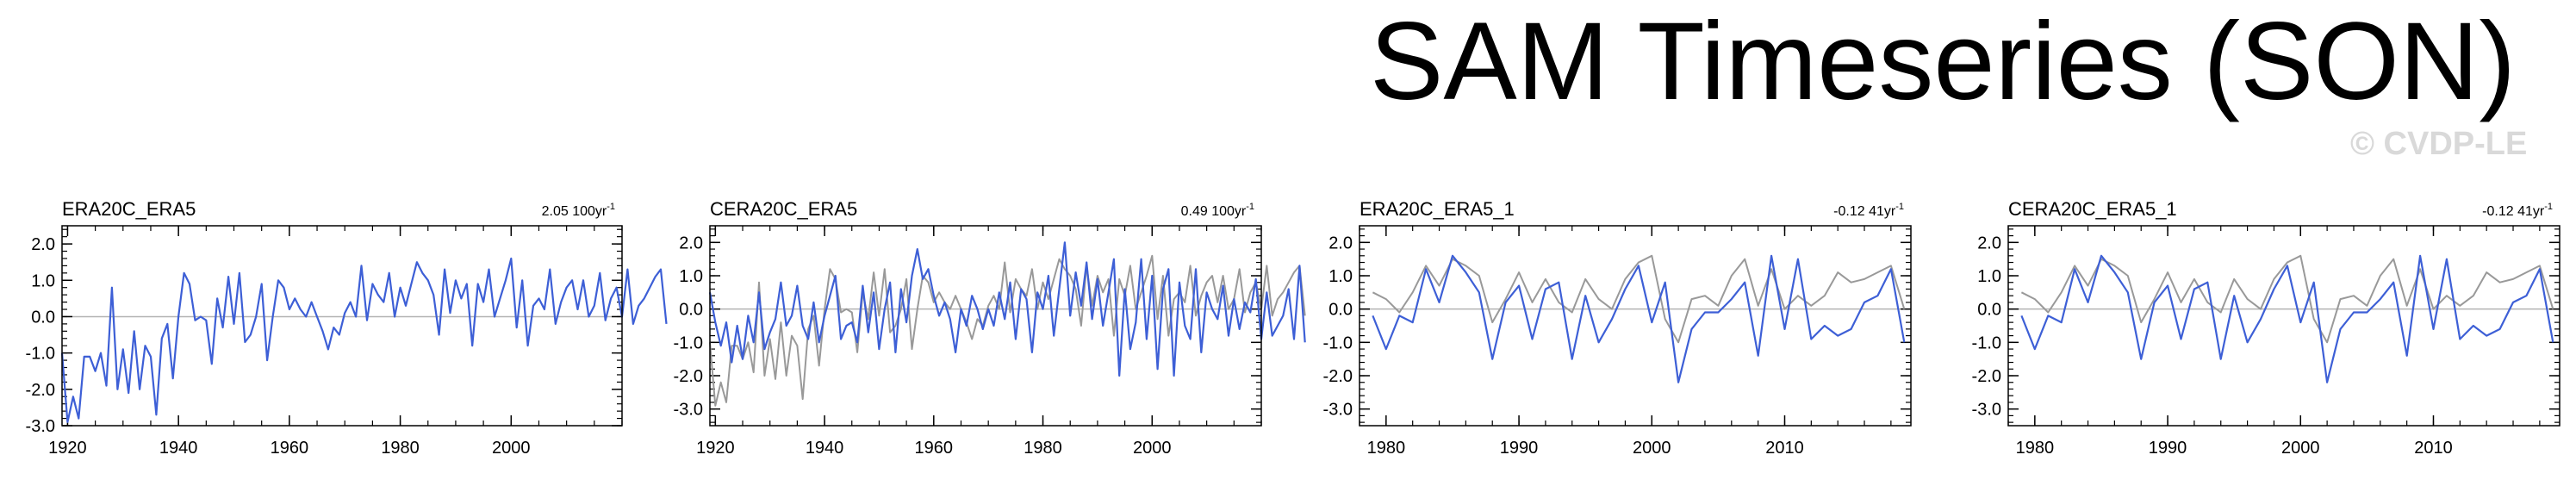  Describe the element at coordinates (2439, 144) in the screenshot. I see `watermark: © CVDP-LE` at that location.